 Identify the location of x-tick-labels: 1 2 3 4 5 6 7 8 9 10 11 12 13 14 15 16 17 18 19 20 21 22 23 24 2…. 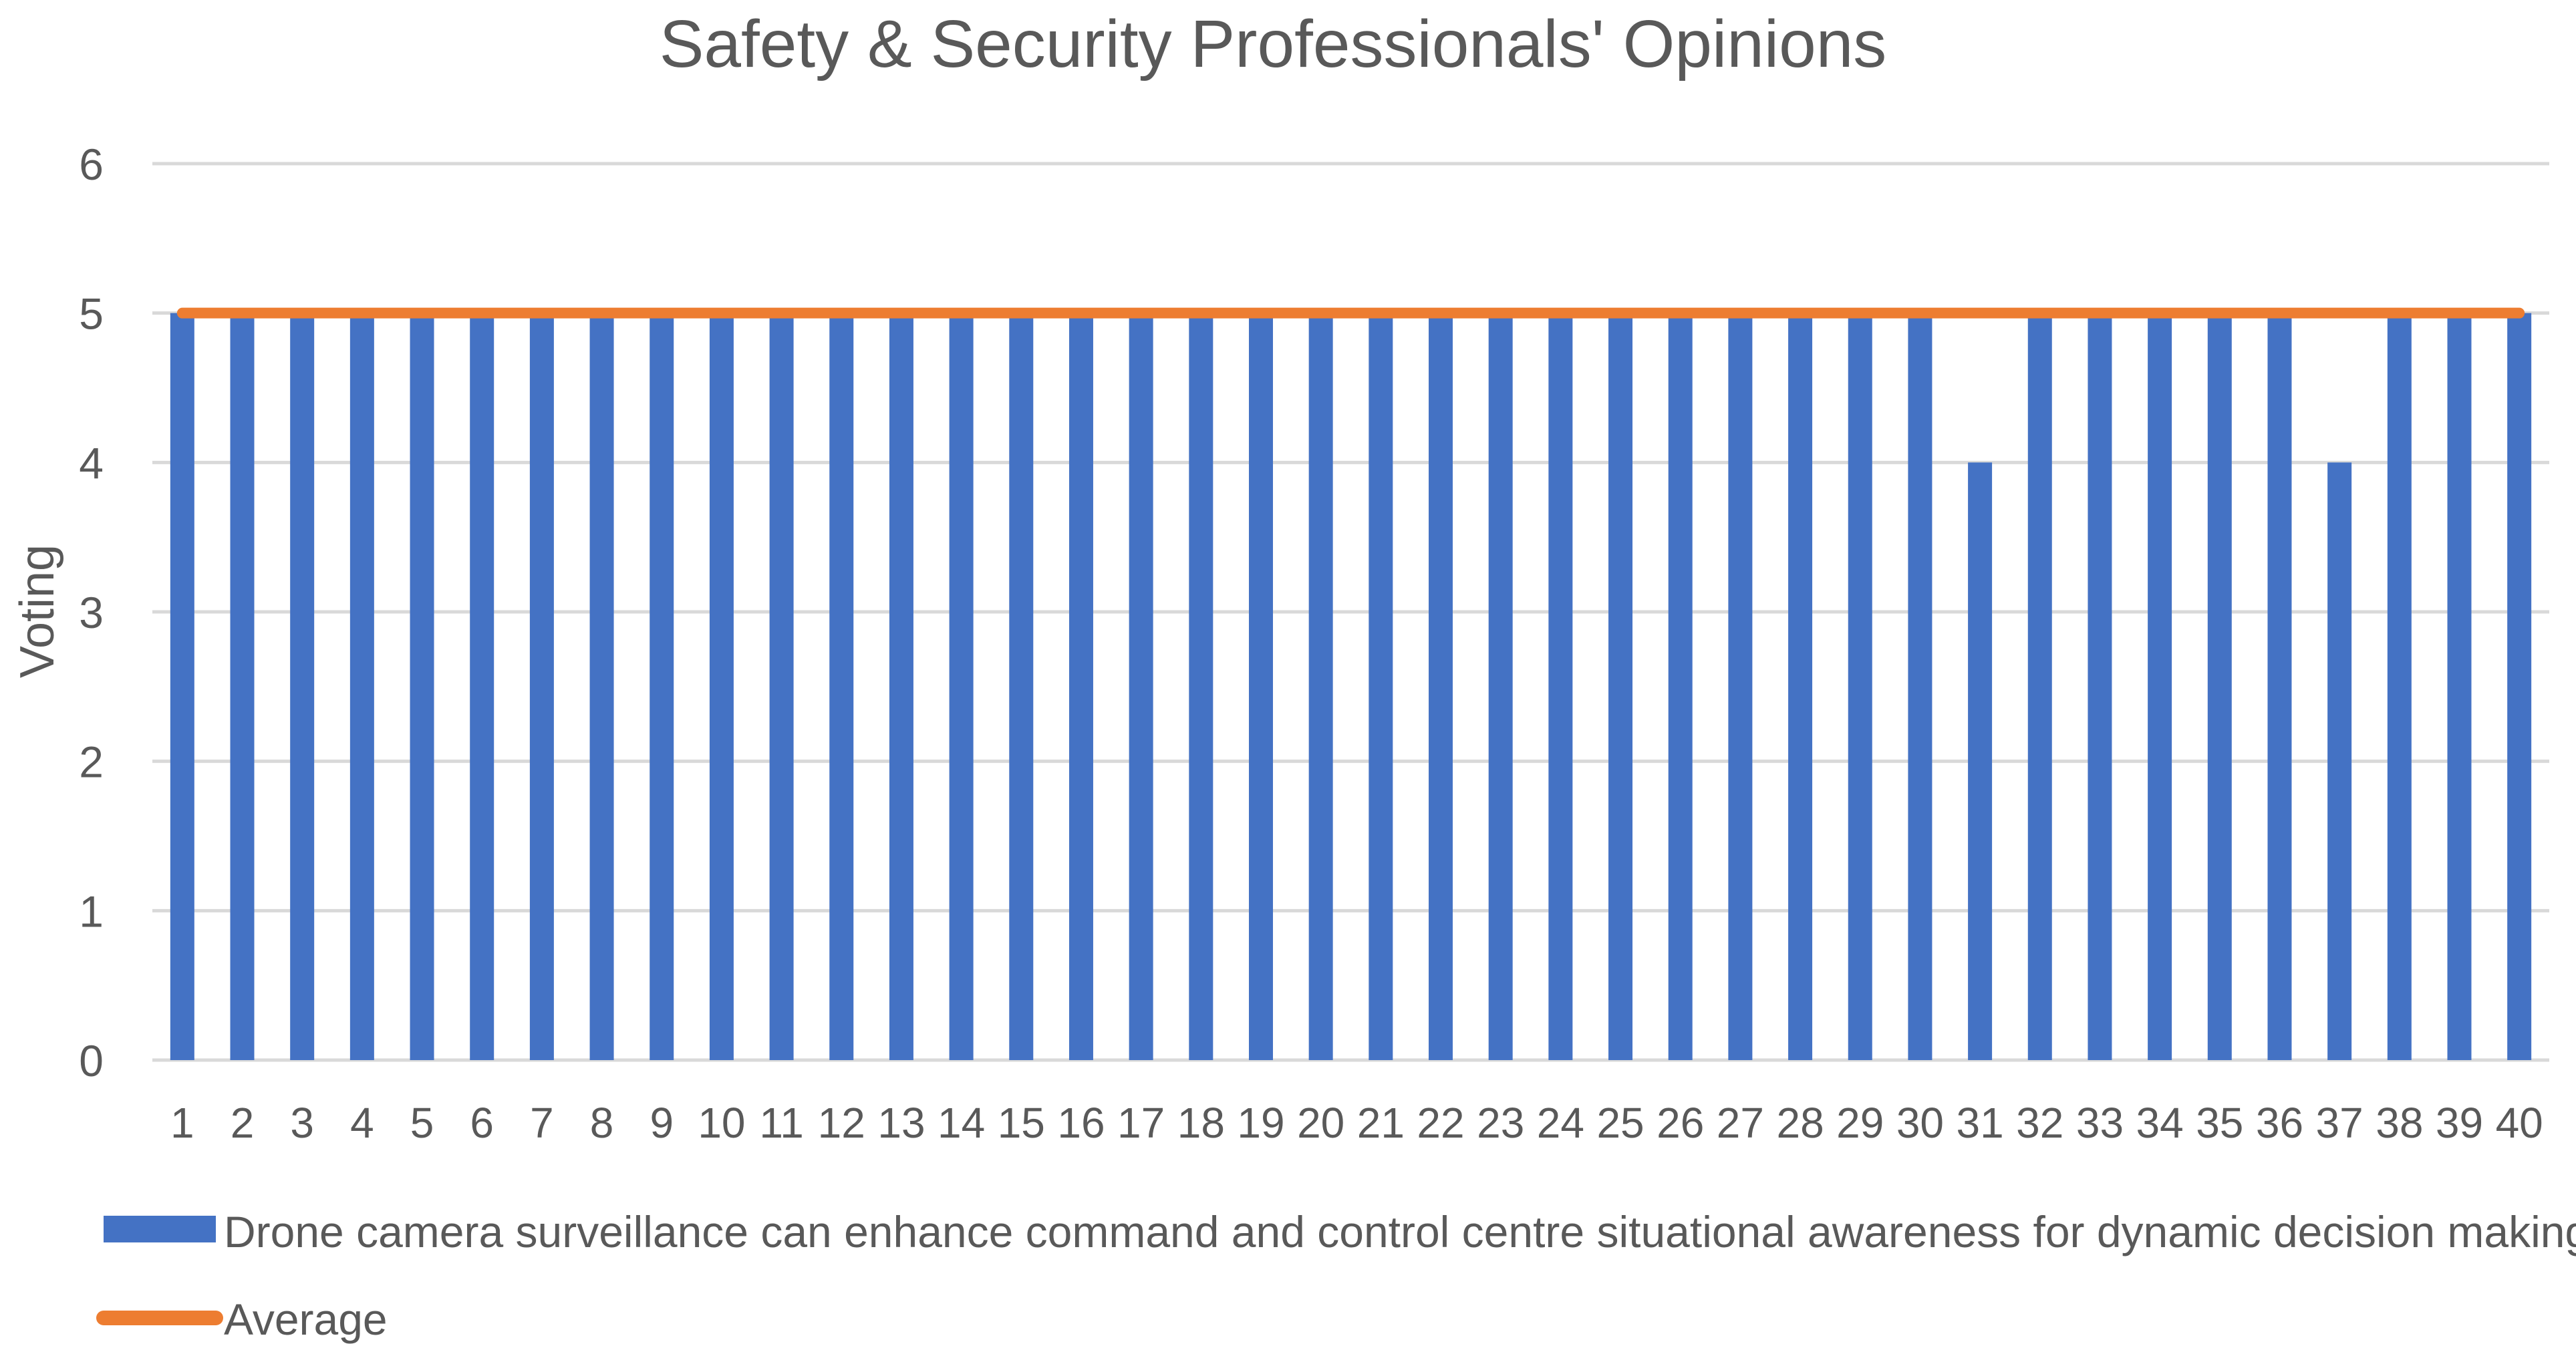
(1356, 1123).